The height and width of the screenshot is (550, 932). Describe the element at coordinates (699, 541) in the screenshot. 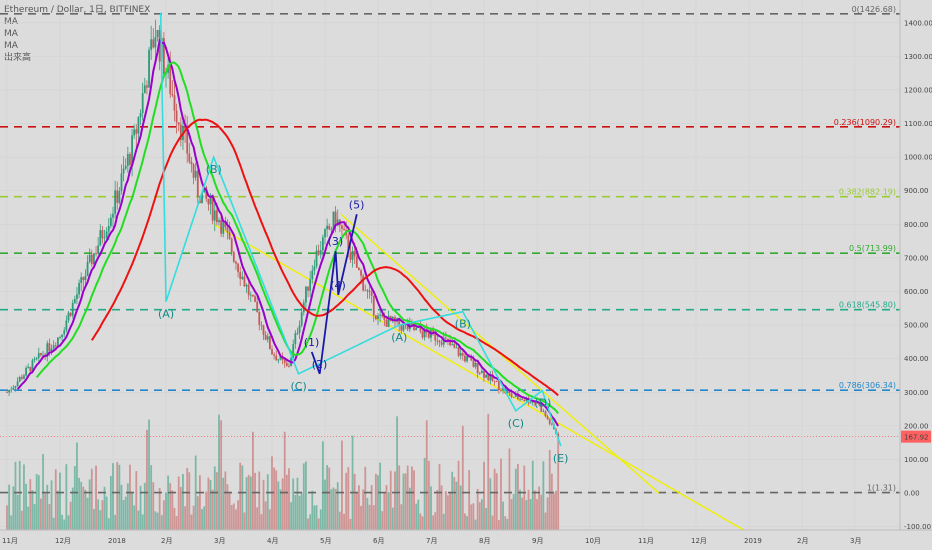

I see `x-tick-label: 12月` at that location.